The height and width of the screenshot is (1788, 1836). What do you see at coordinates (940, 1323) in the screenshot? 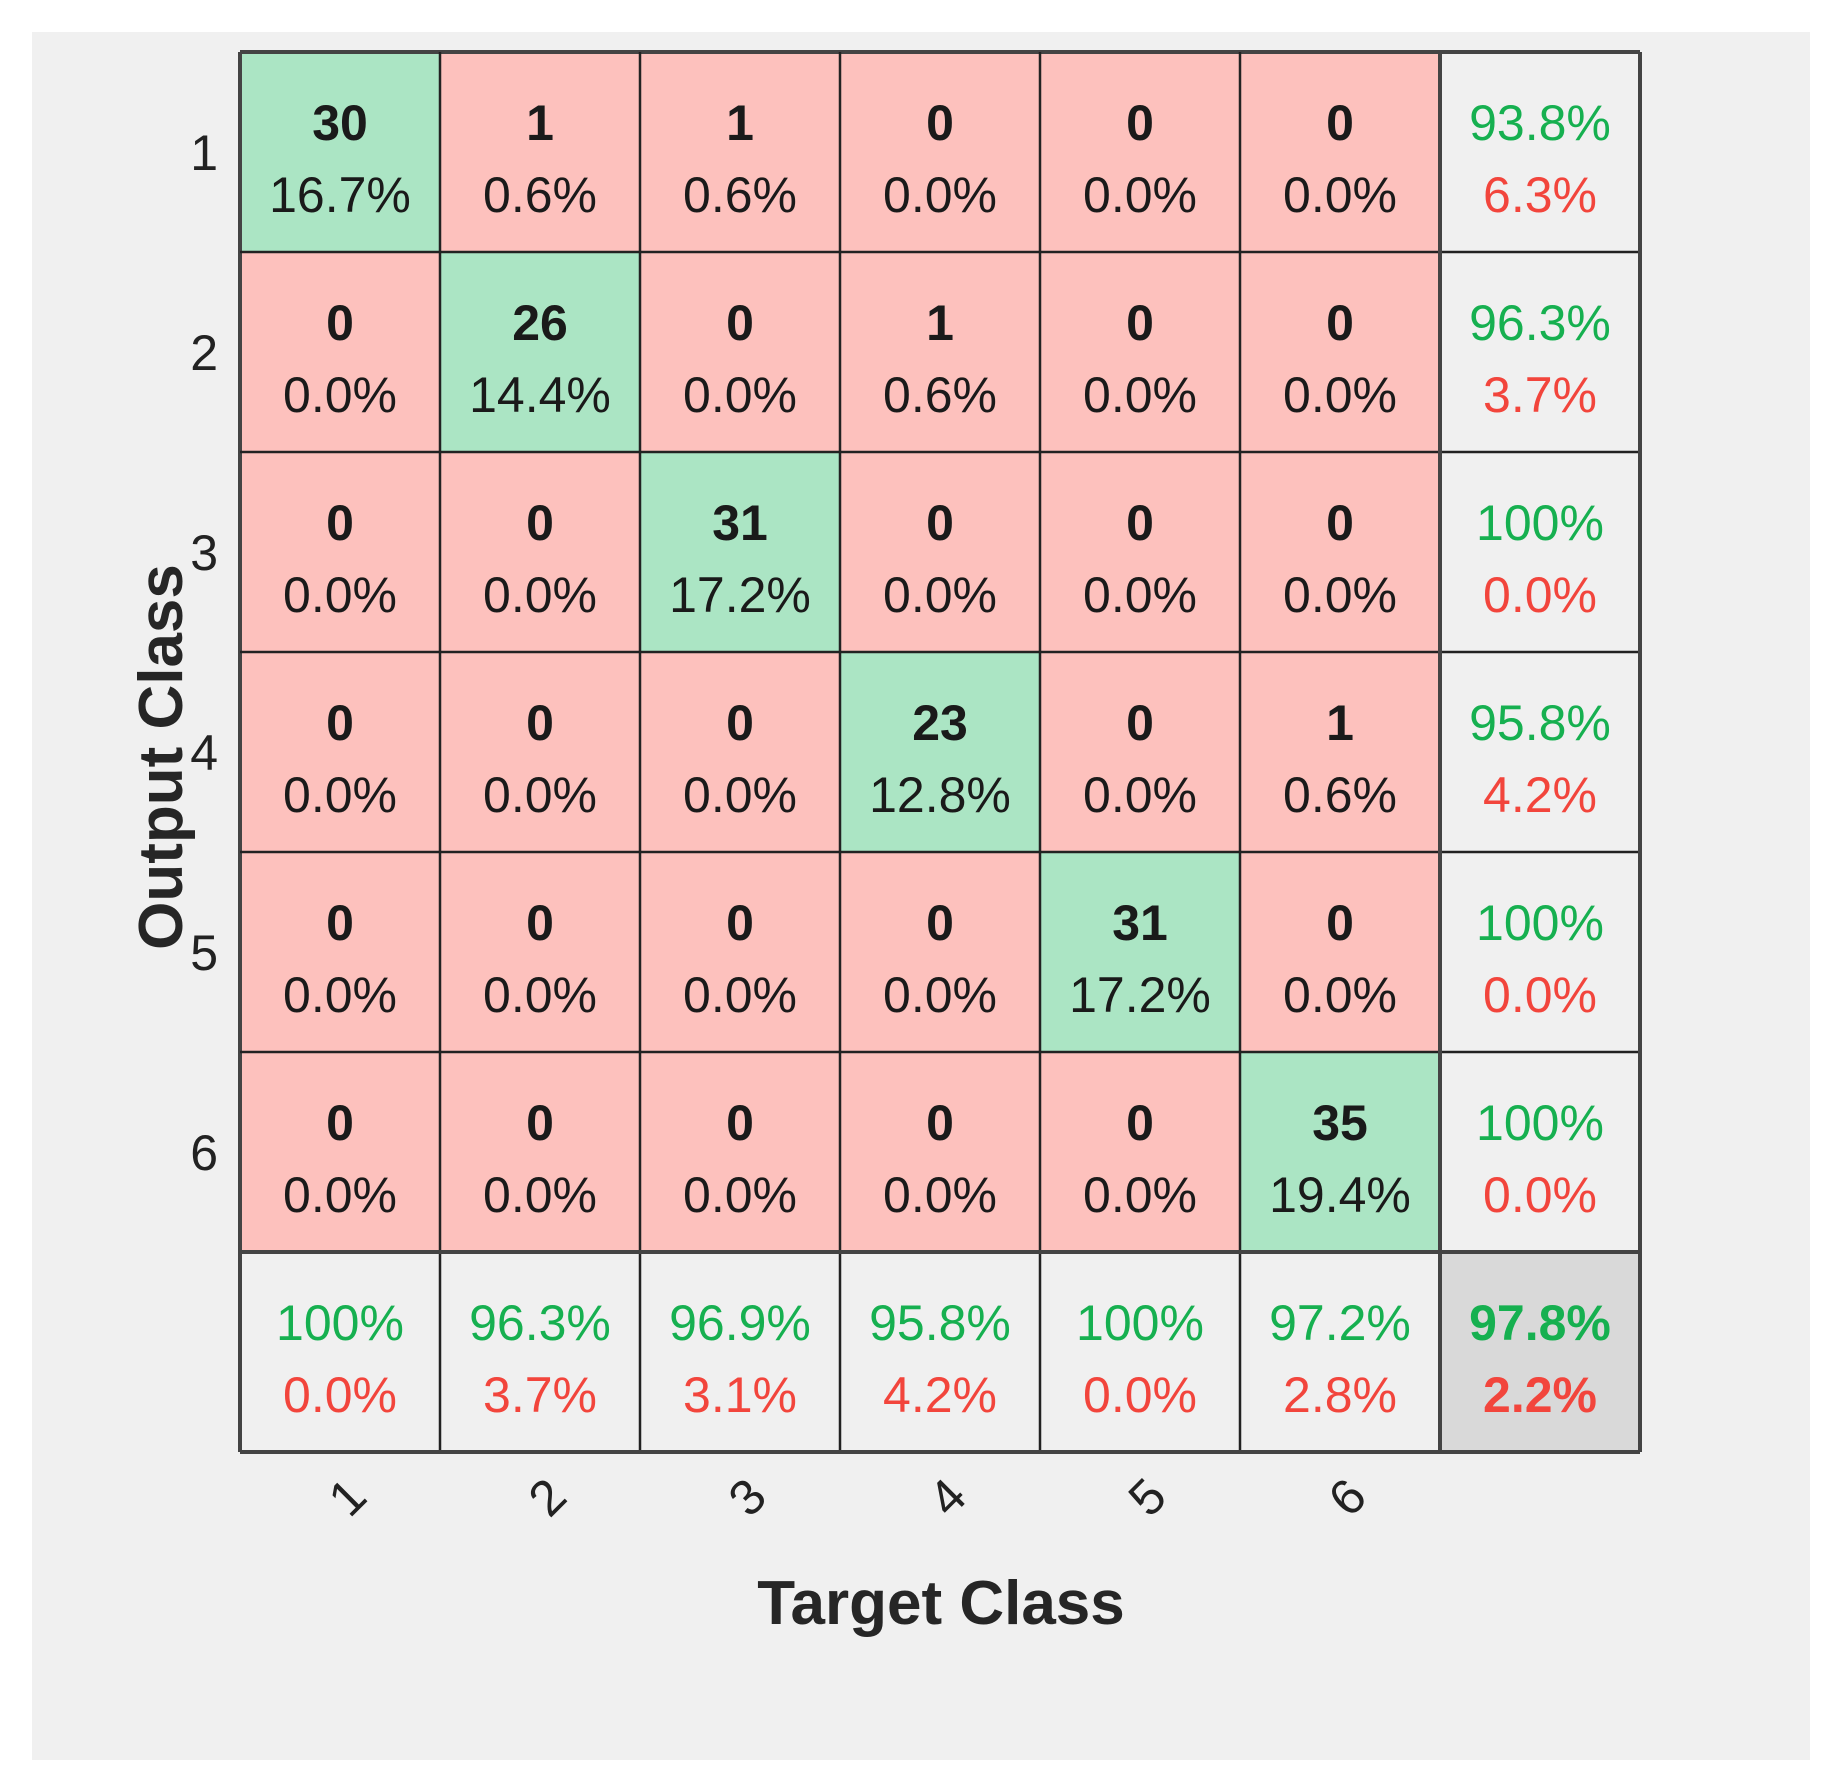
I see `summary-correct: 95.8%` at bounding box center [940, 1323].